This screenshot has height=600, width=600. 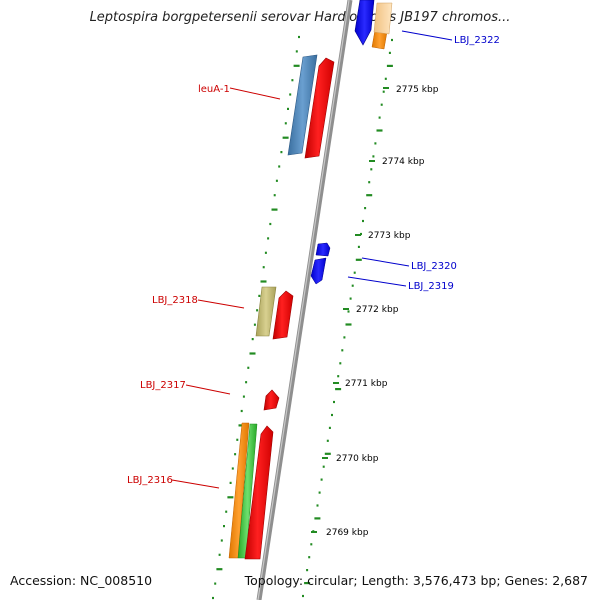 I want to click on tick-2774: 2774 kbp, so click(x=397, y=162).